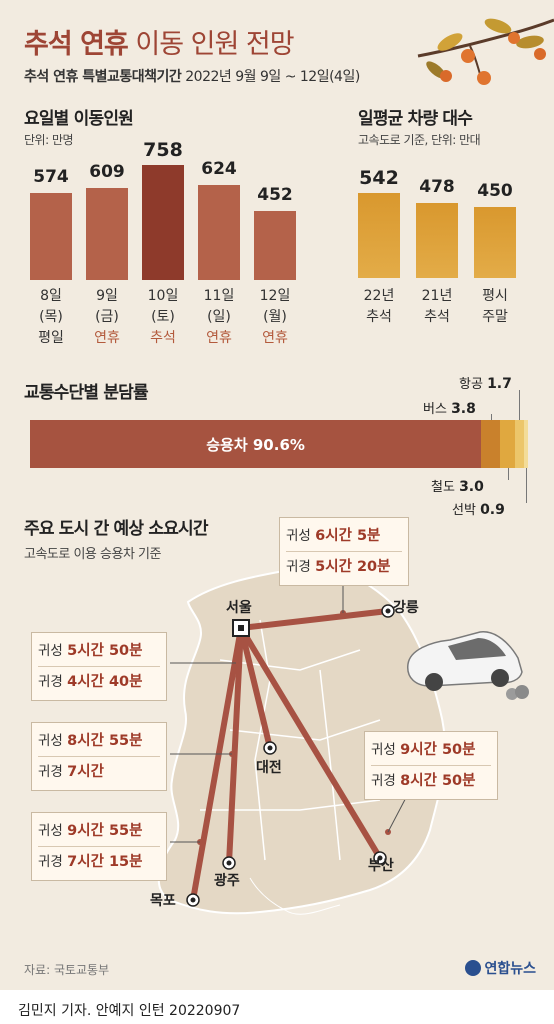 The width and height of the screenshot is (554, 1024). What do you see at coordinates (333, 536) in the screenshot?
I see `time-go-gangneung: 귀성 6시간 5분` at bounding box center [333, 536].